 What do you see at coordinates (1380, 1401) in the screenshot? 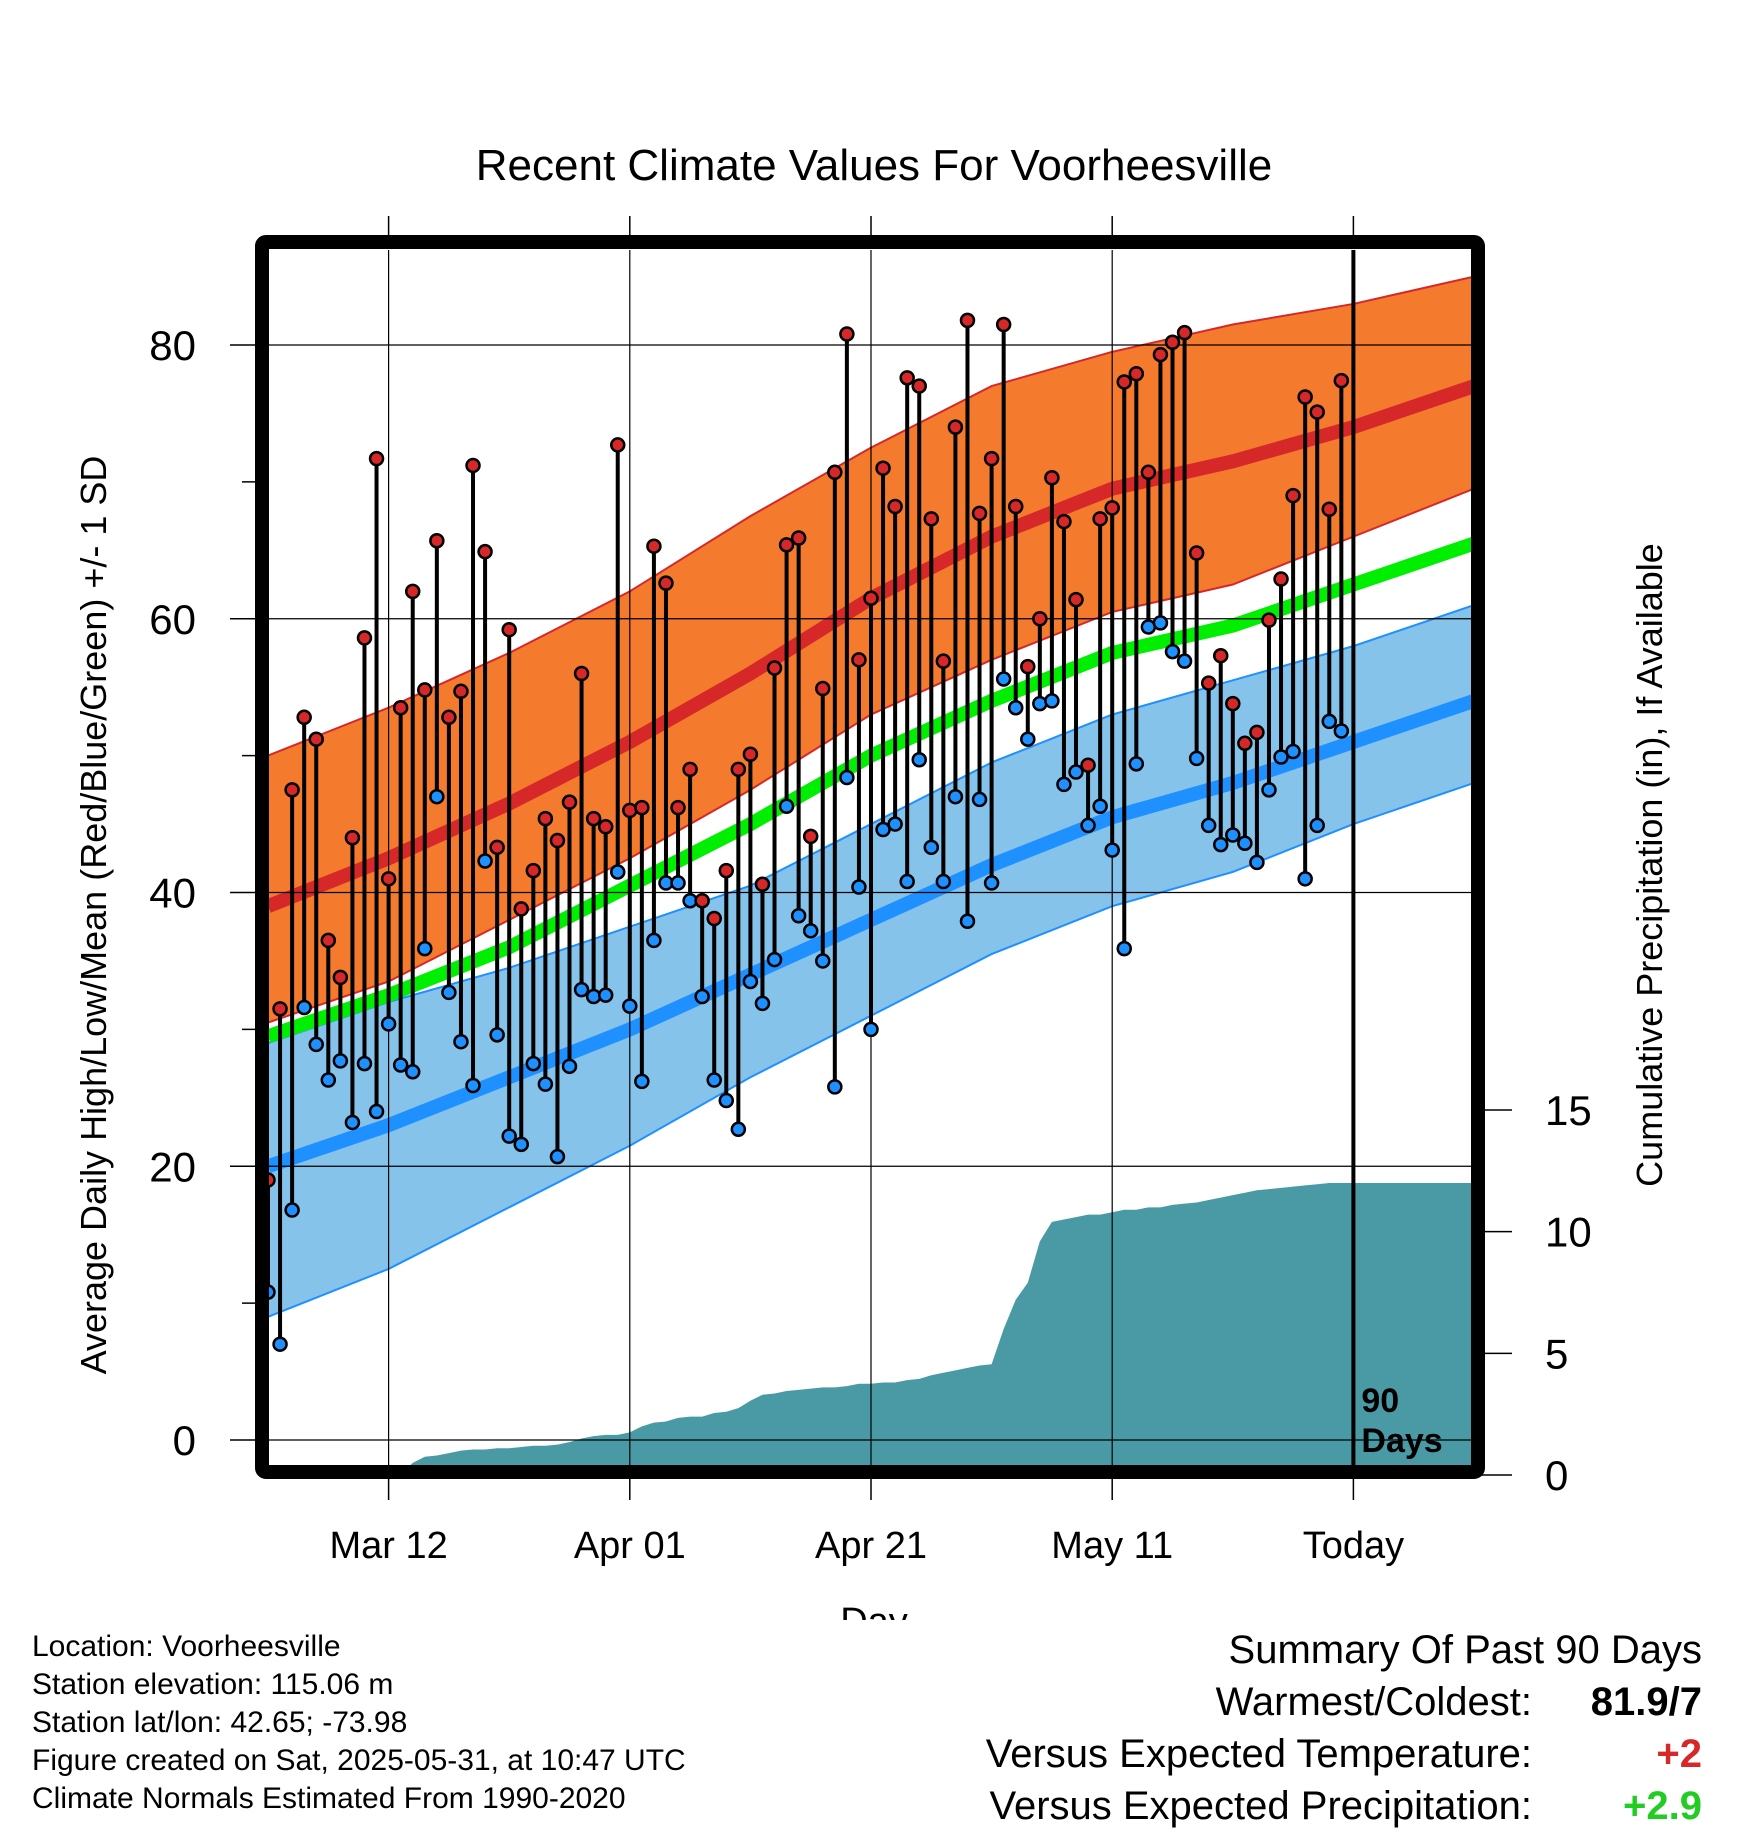
I see `today-days-number: 90` at bounding box center [1380, 1401].